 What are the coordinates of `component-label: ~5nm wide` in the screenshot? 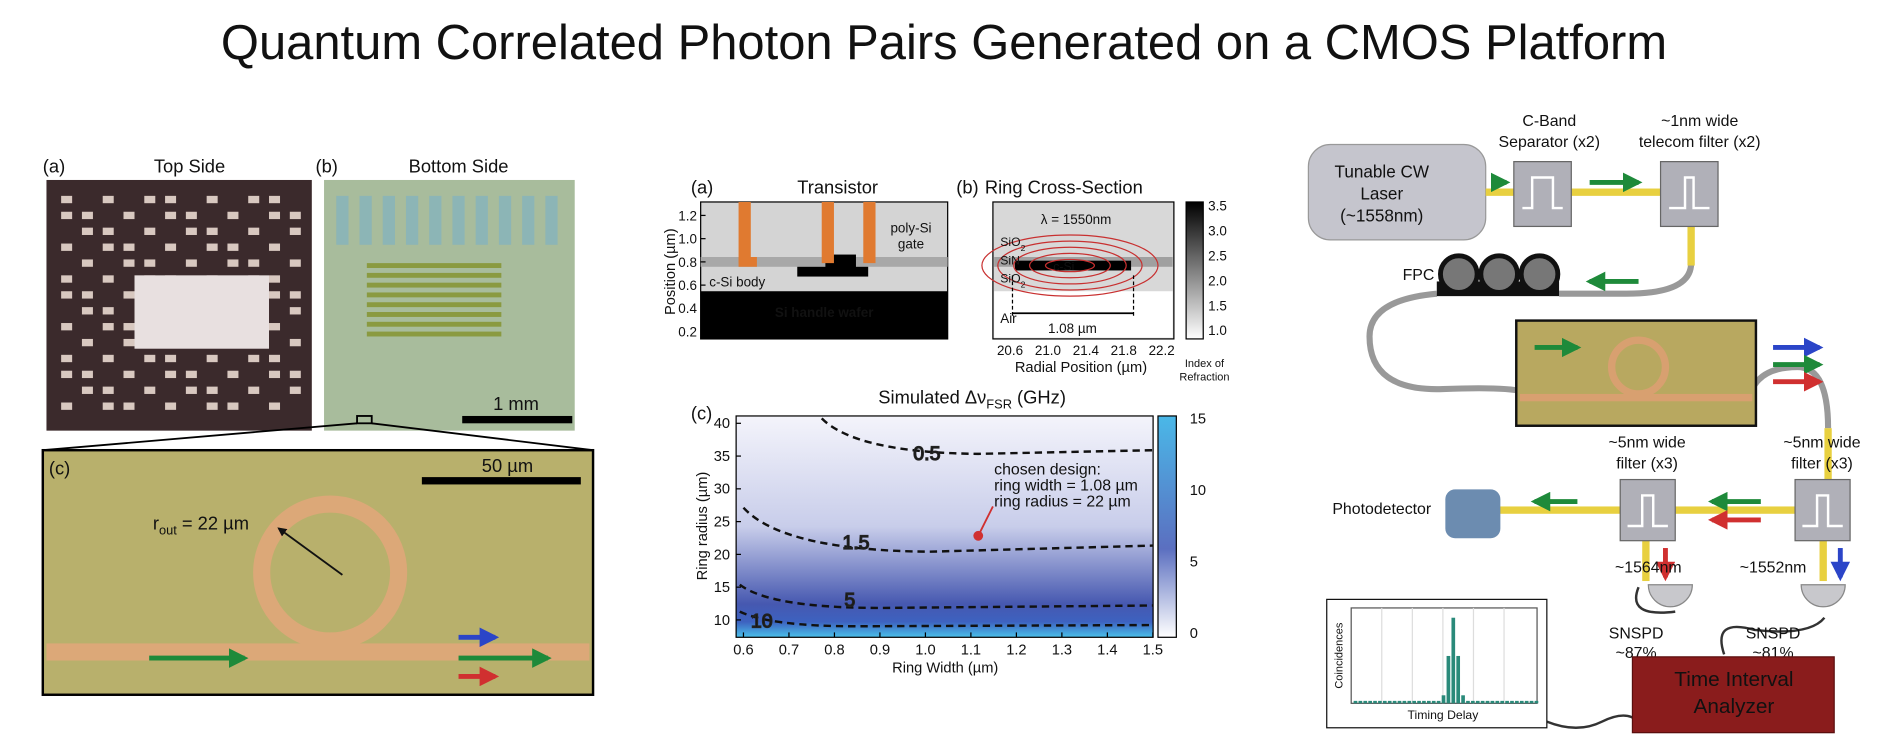 It's located at (1821, 443).